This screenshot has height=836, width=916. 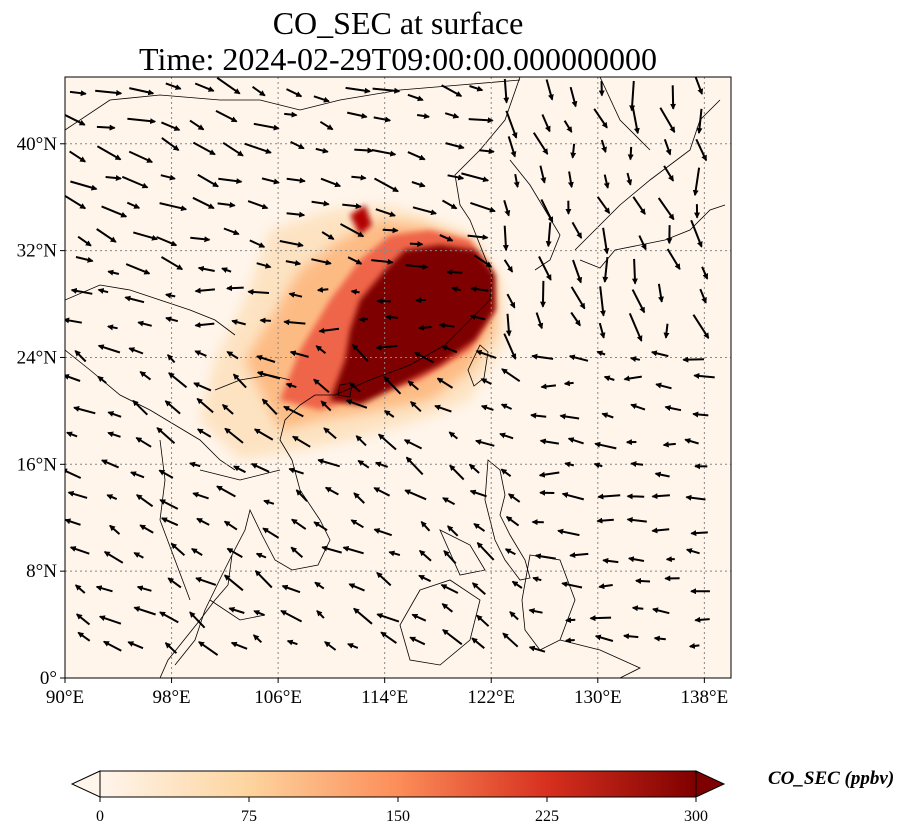 What do you see at coordinates (278, 697) in the screenshot?
I see `lon-tick-label: 106°E` at bounding box center [278, 697].